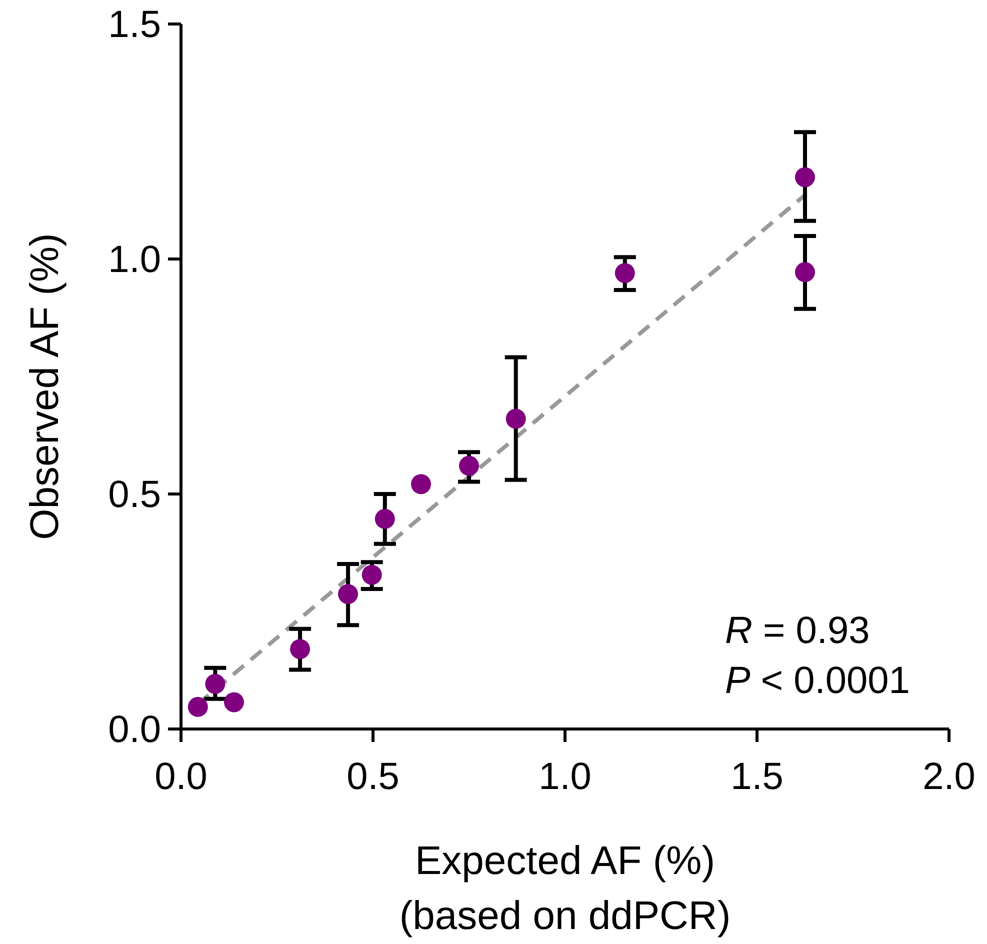  I want to click on y-tick-label: 1.0, so click(134, 260).